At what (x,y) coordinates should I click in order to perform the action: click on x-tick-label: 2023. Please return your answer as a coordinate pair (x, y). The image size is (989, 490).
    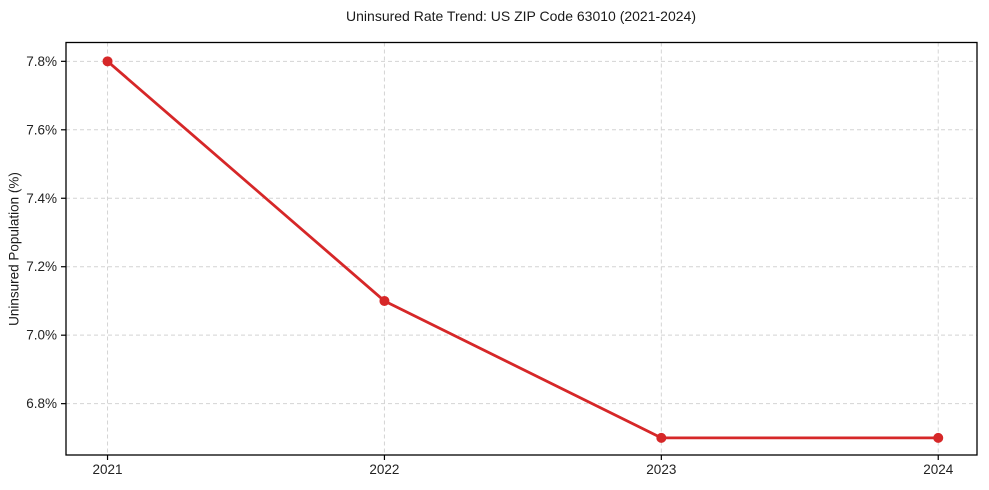
    Looking at the image, I should click on (661, 469).